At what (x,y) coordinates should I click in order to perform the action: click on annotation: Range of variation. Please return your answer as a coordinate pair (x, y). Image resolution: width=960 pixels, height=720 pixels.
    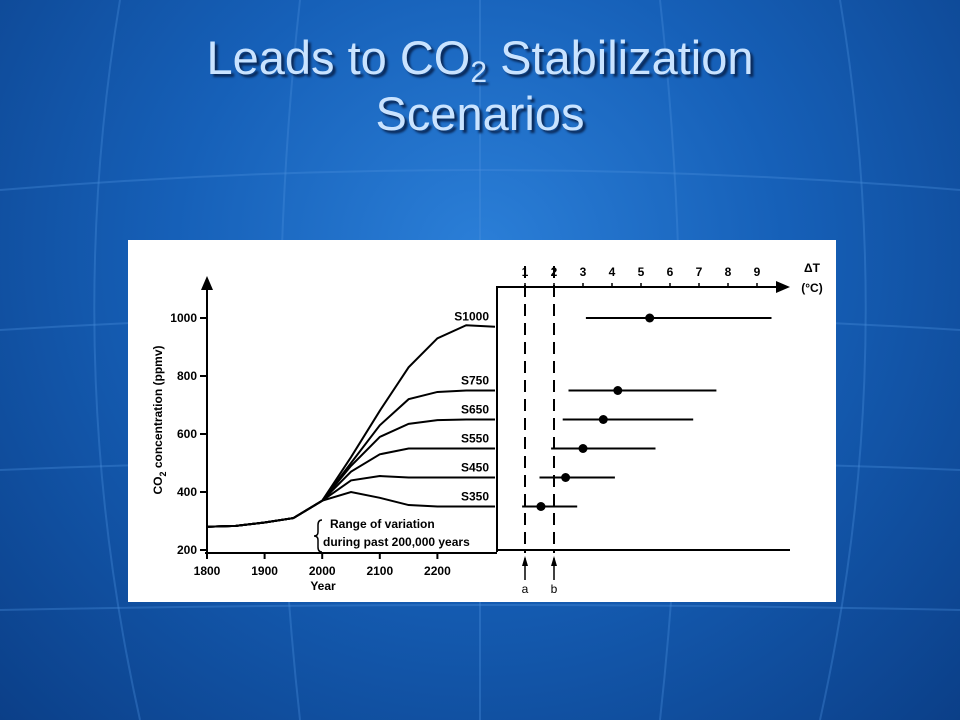
    Looking at the image, I should click on (382, 524).